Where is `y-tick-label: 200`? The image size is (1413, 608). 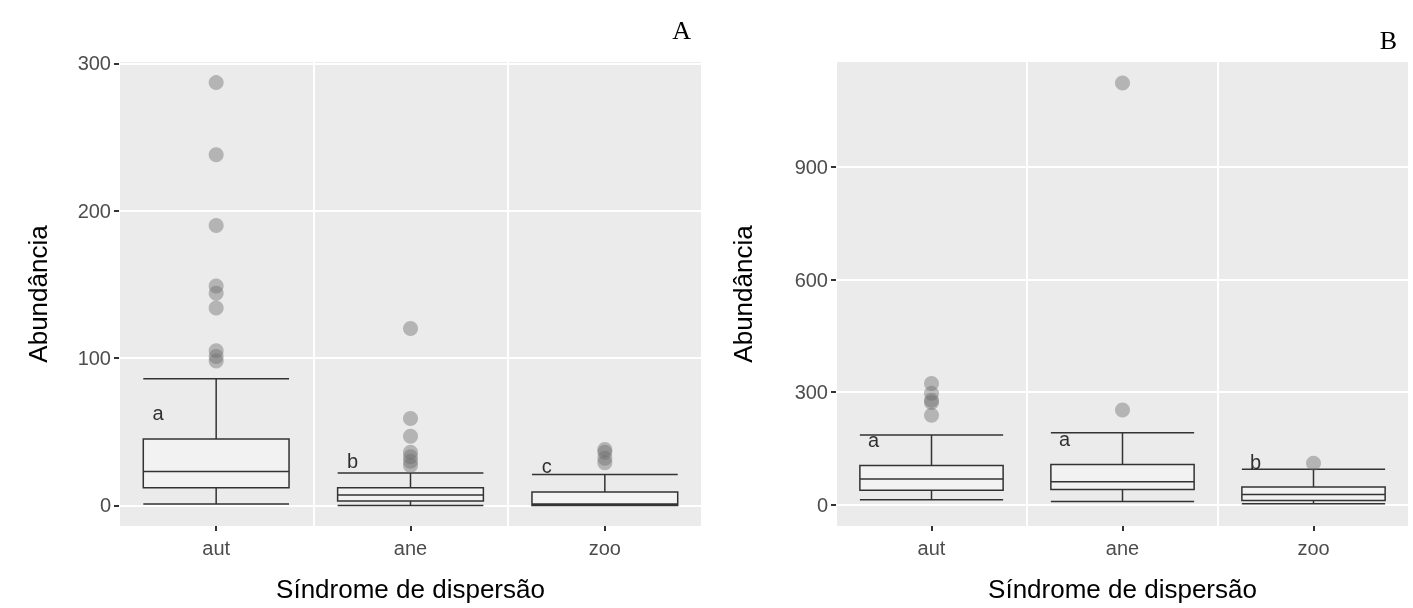
y-tick-label: 200 is located at coordinates (94, 210).